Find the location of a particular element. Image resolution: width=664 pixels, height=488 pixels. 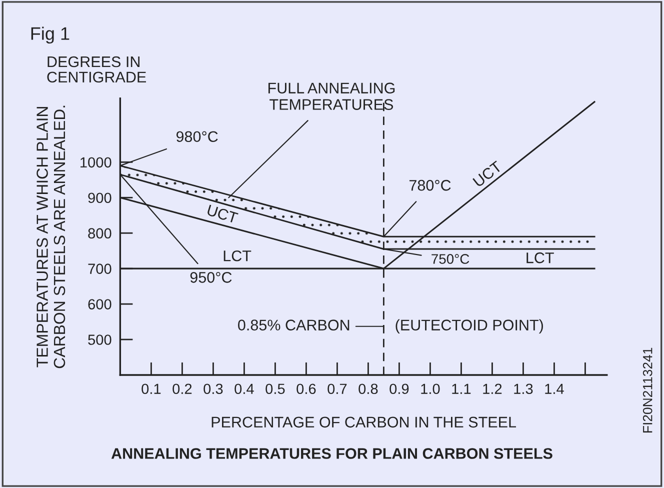

x-tick-label: 0.4 is located at coordinates (244, 389).